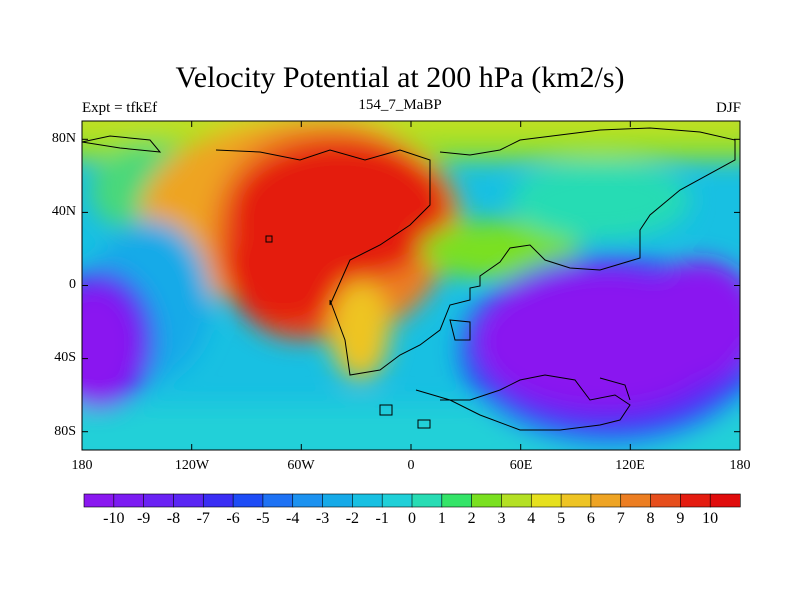 The image size is (800, 600). Describe the element at coordinates (501, 518) in the screenshot. I see `colorbar-tick-label: 3` at that location.